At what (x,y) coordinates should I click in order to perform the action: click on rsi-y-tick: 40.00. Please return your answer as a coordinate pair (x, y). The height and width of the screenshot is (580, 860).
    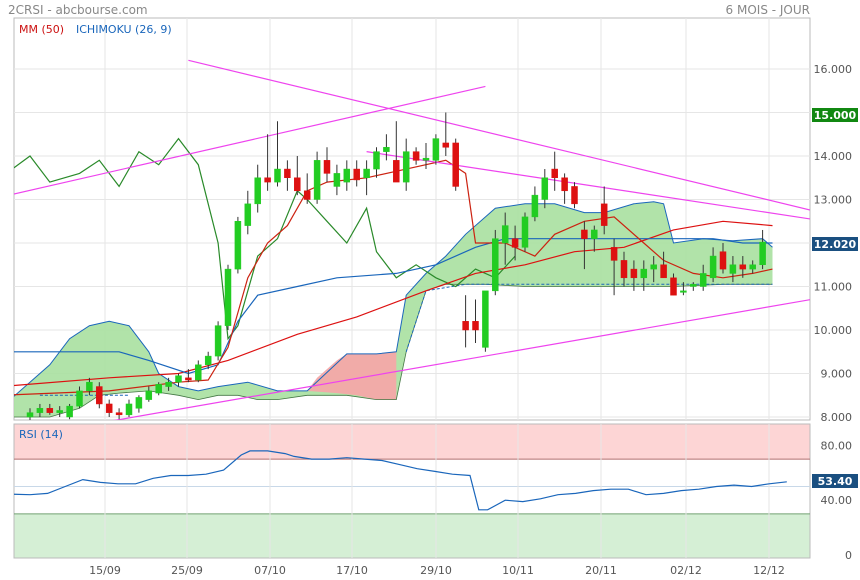
    Looking at the image, I should click on (837, 500).